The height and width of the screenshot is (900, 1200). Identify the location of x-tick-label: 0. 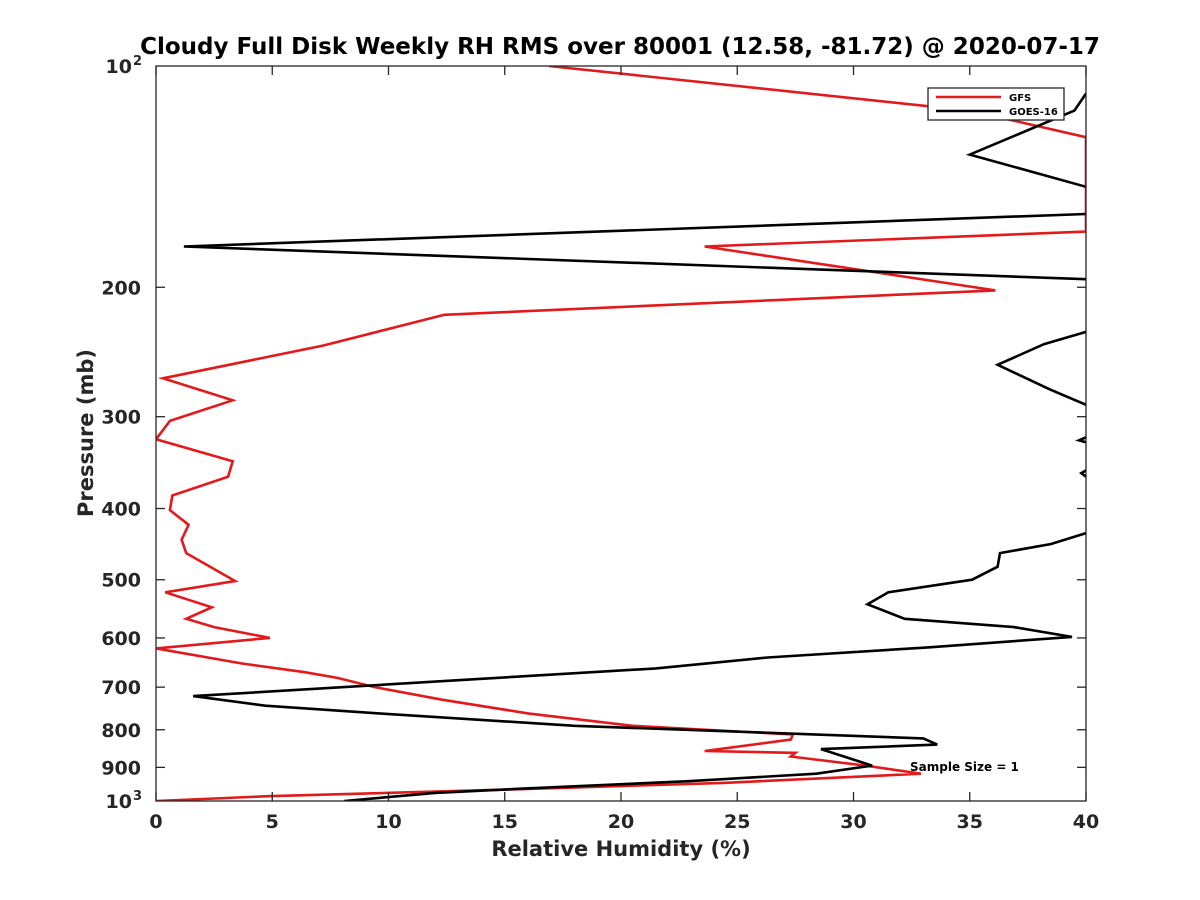
(155, 822).